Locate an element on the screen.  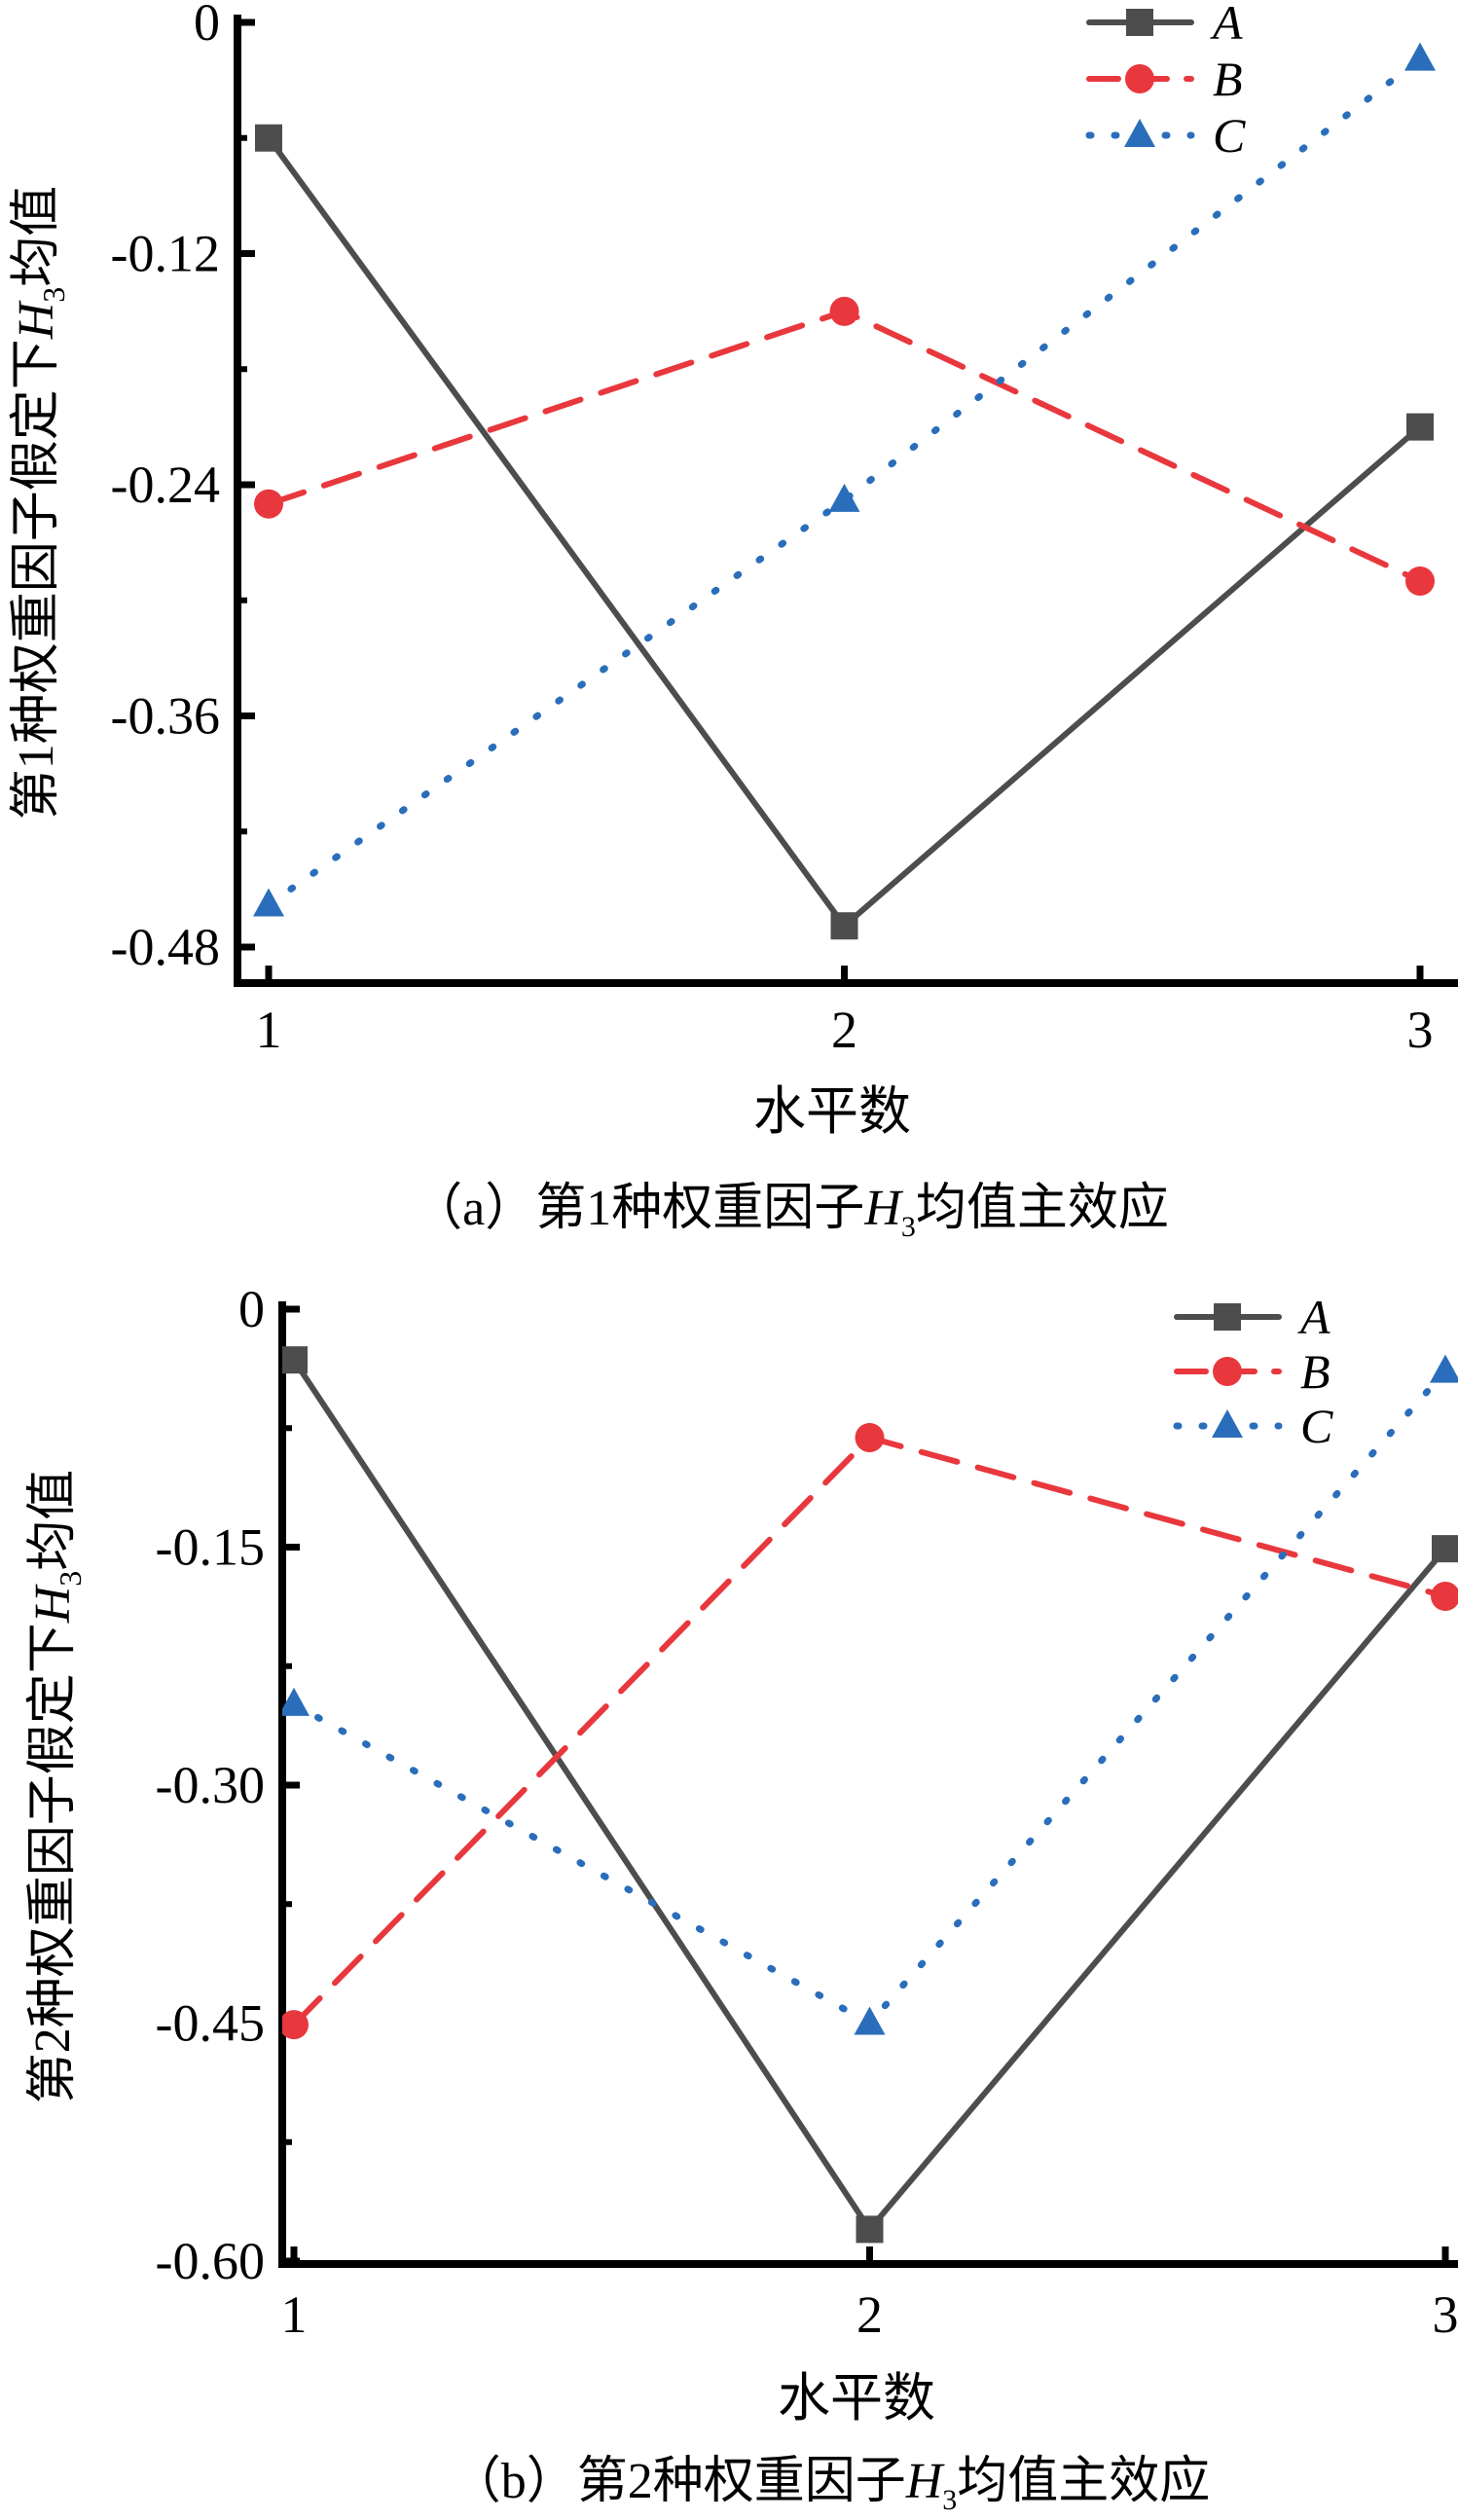
y-tick-label: -0.36 is located at coordinates (165, 716).